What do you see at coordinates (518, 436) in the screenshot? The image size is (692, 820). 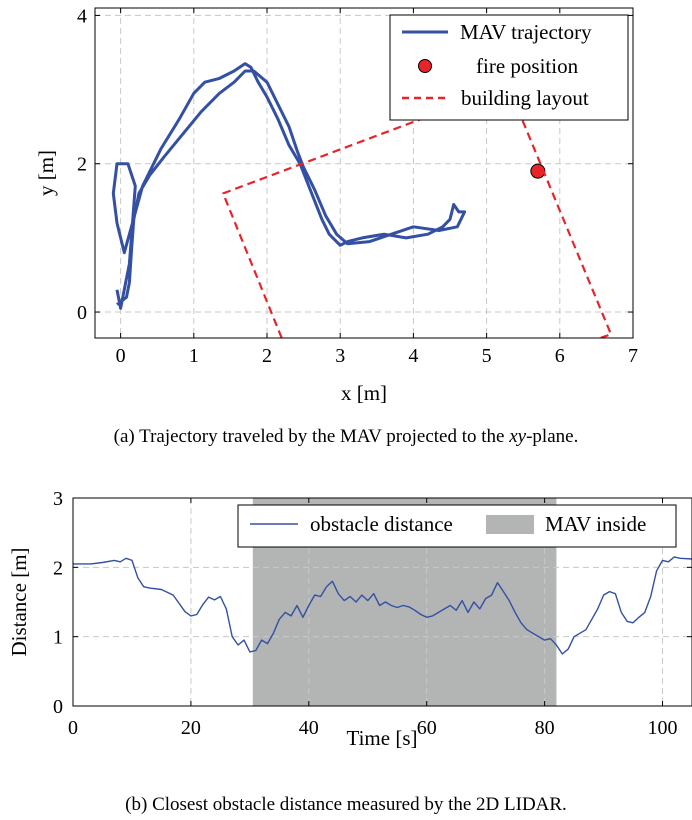 I see `trajectory-caption-emphasis: xy` at bounding box center [518, 436].